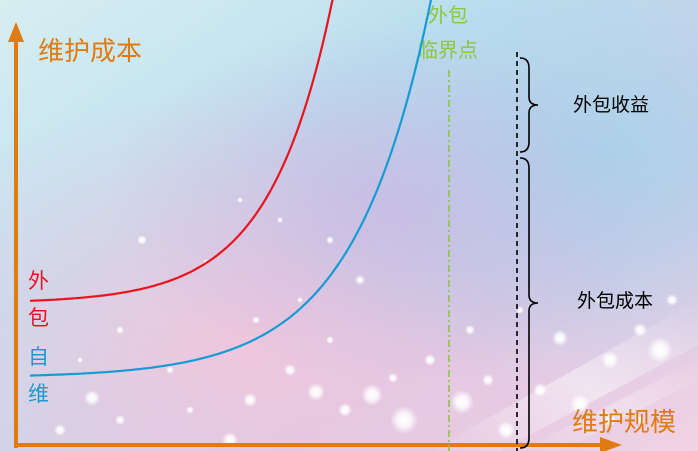 The width and height of the screenshot is (698, 451). What do you see at coordinates (38, 318) in the screenshot?
I see `series-outsourcing-label-line2: 包` at bounding box center [38, 318].